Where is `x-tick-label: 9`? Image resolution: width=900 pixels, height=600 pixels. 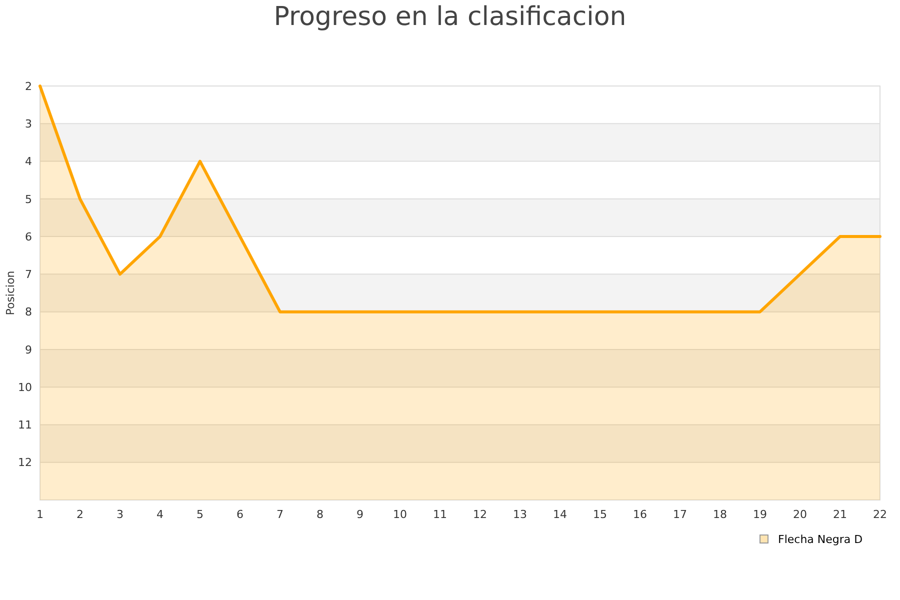 x-tick-label: 9 is located at coordinates (360, 514).